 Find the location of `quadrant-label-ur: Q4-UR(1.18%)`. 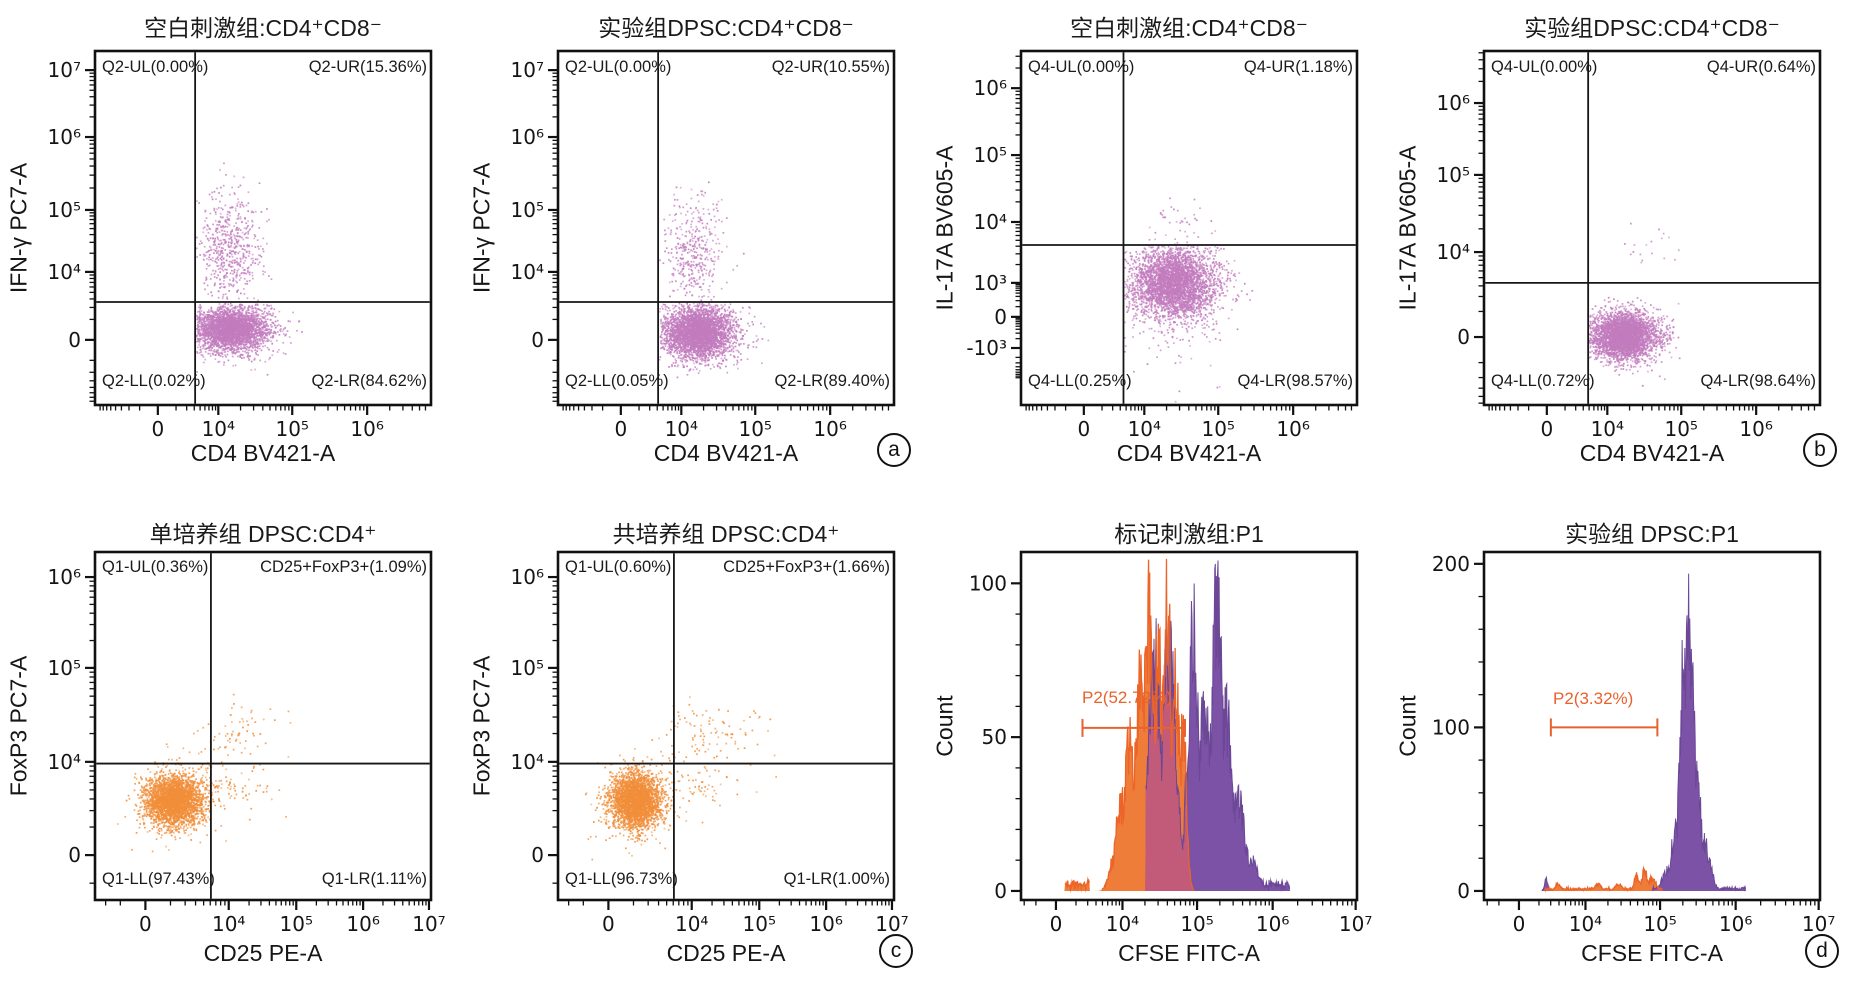

quadrant-label-ur: Q4-UR(1.18%) is located at coordinates (1298, 67).